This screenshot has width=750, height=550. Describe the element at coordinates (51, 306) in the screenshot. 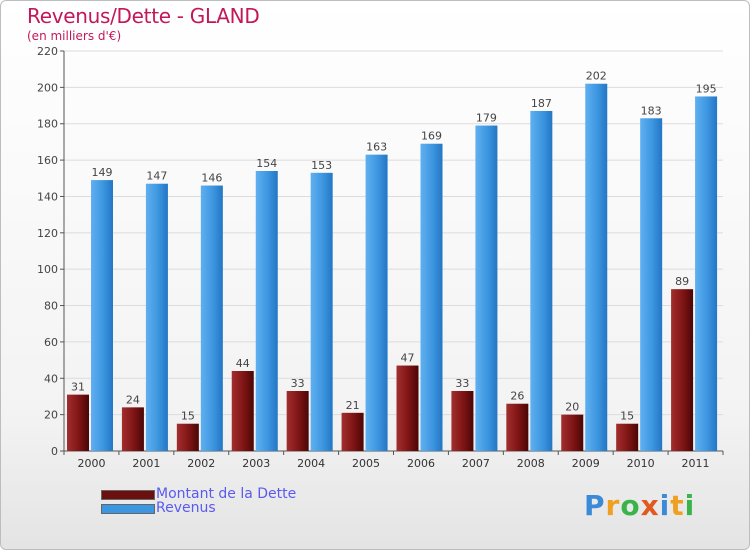

I see `y-tick-label: 80` at that location.